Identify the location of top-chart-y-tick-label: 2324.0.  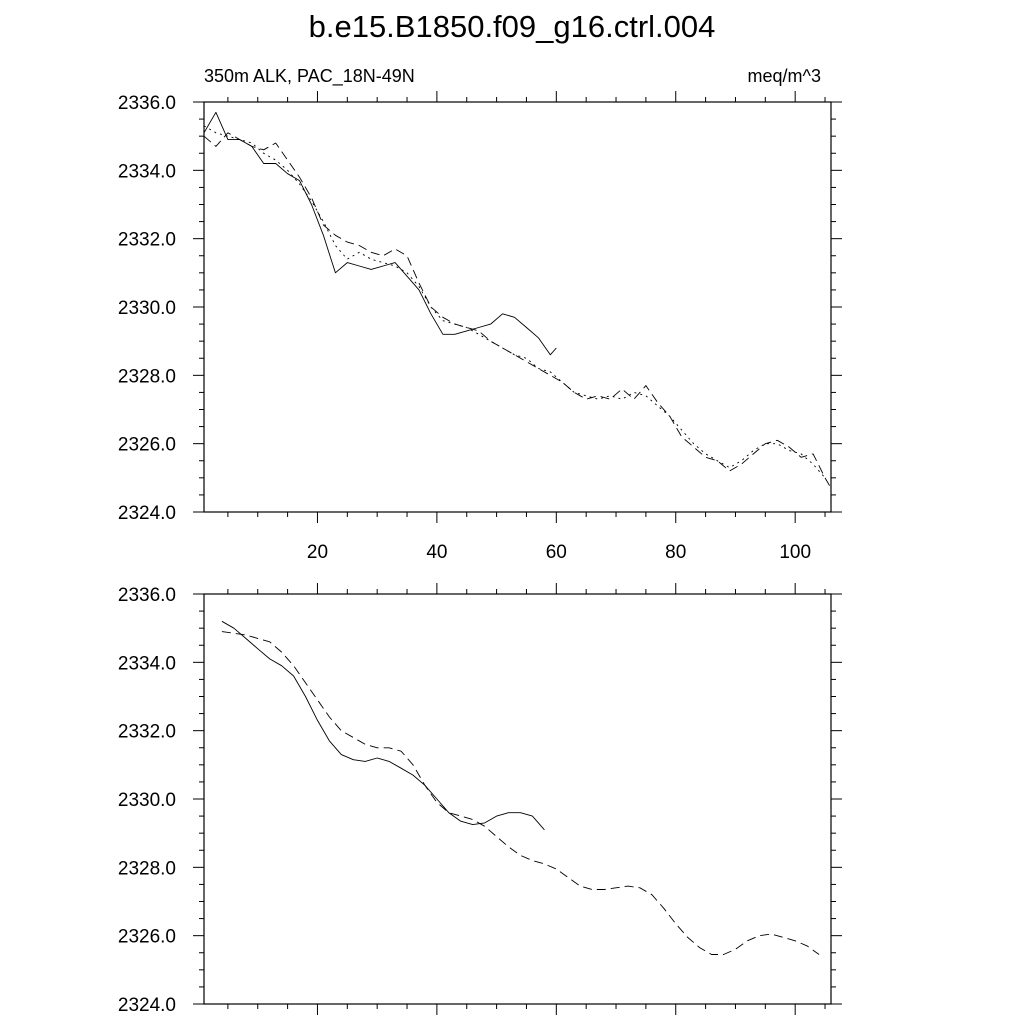
(147, 513).